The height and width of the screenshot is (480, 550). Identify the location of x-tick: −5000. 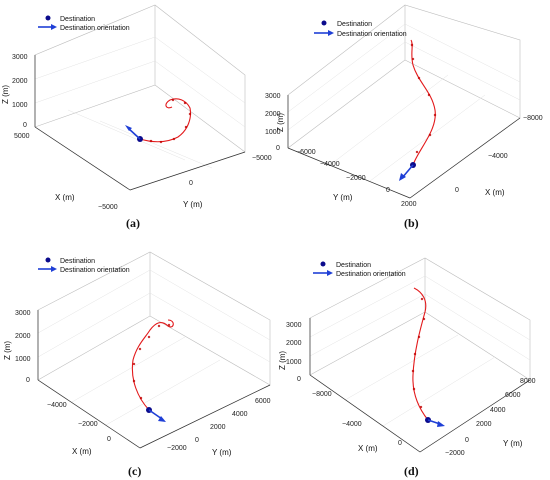
(108, 207).